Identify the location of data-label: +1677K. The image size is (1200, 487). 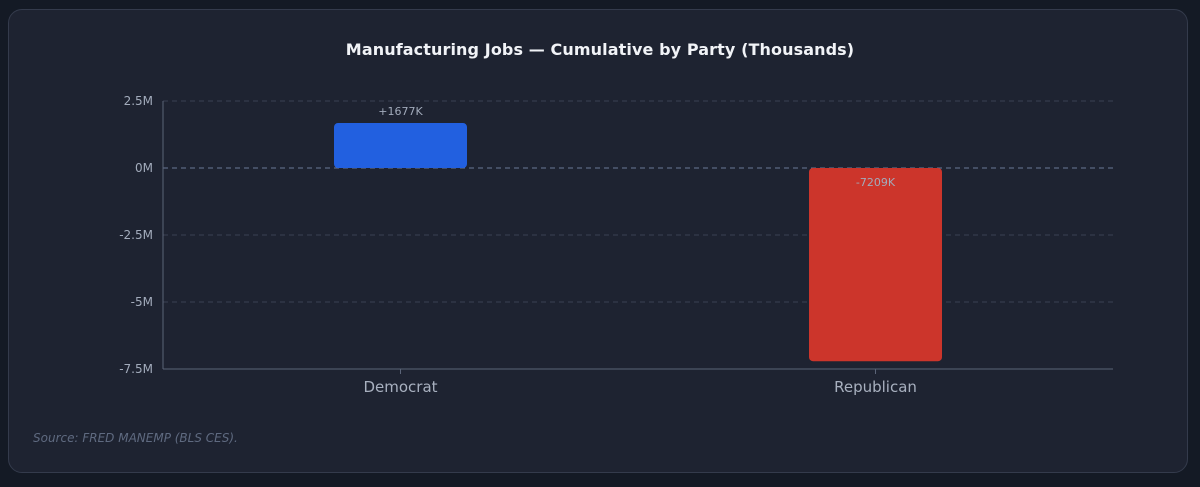
(400, 111).